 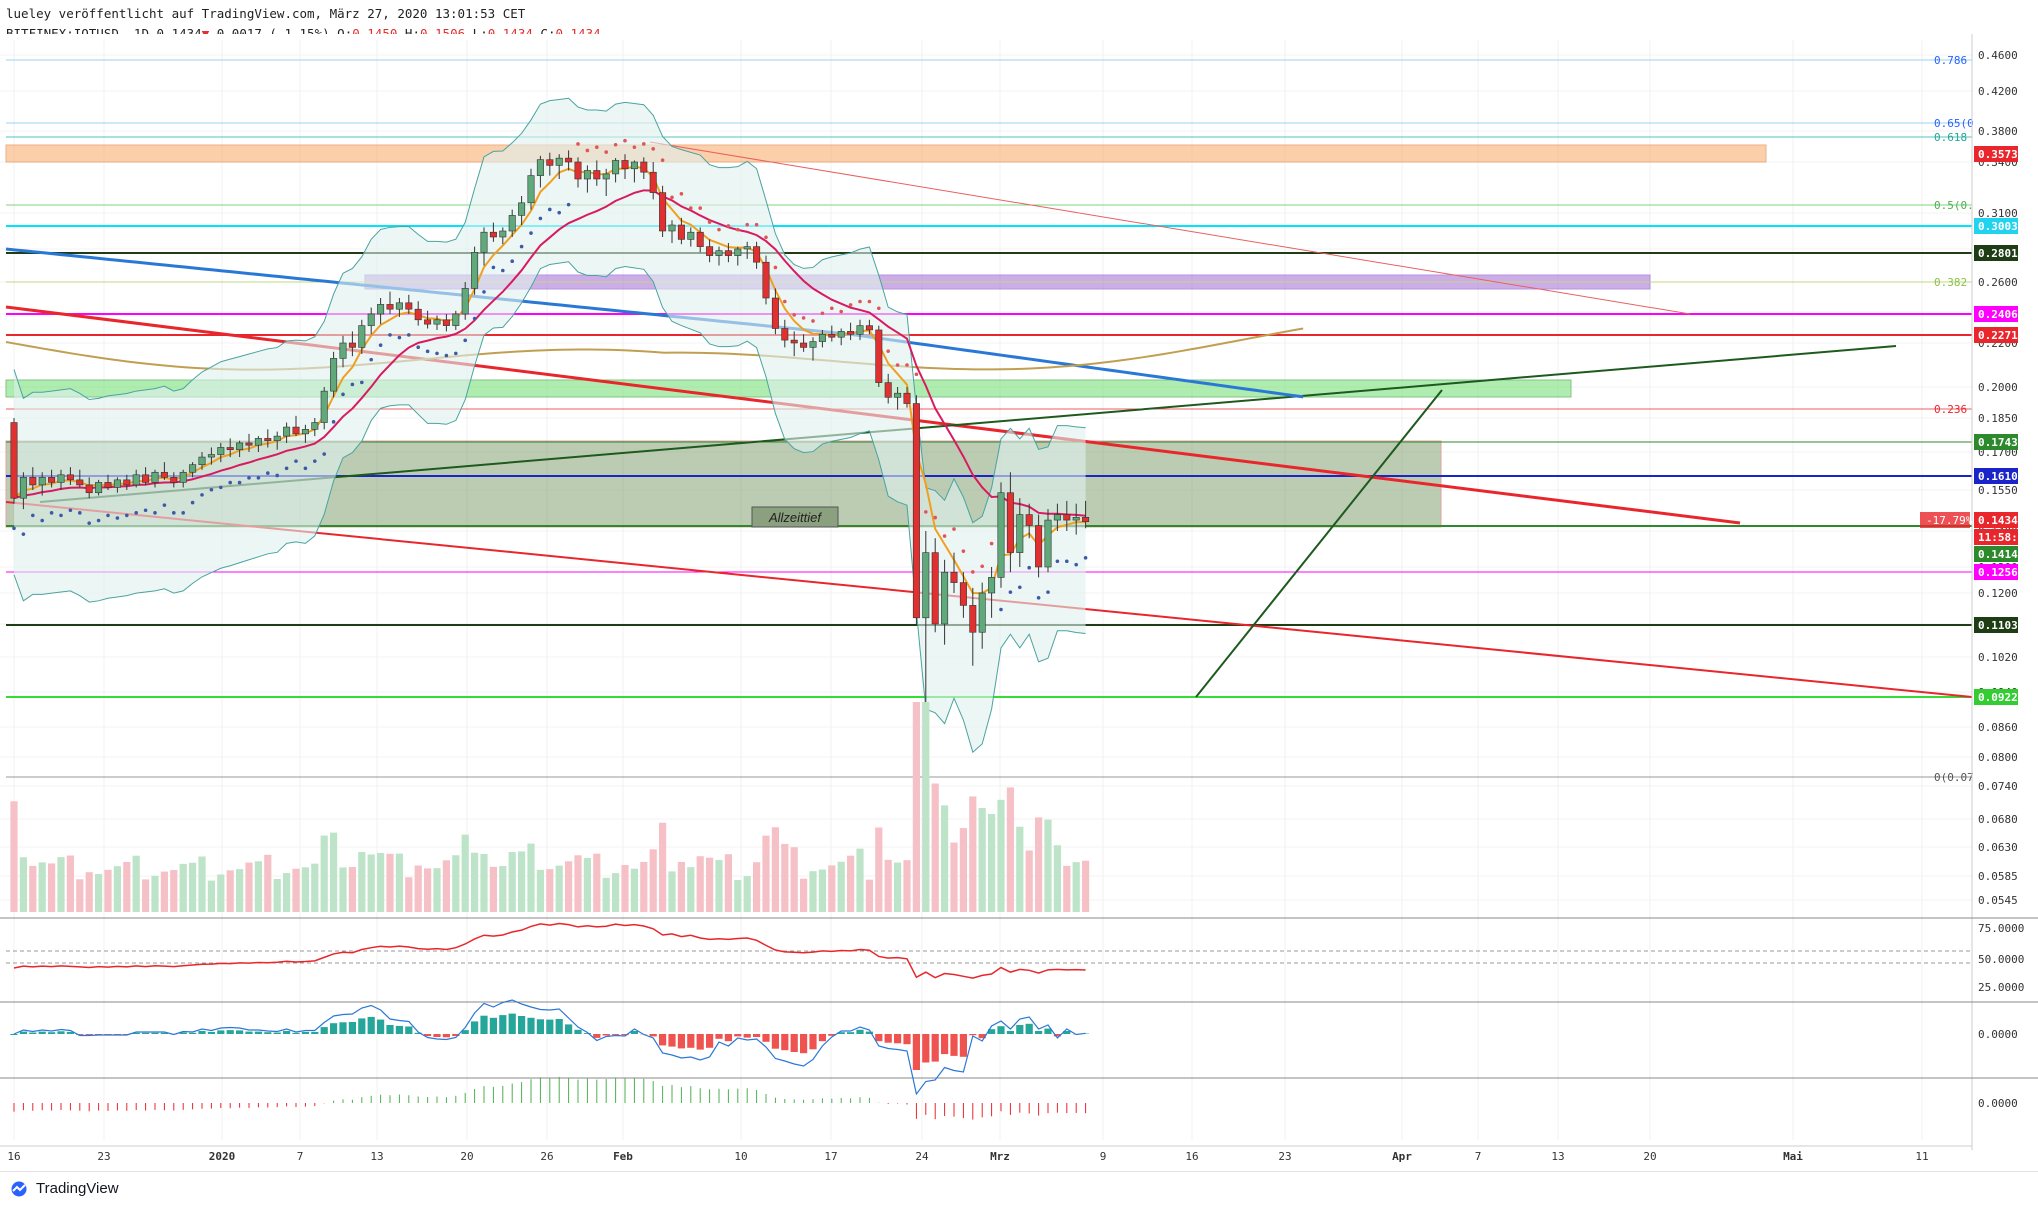 What do you see at coordinates (466, 1156) in the screenshot?
I see `x-tick-label: 20` at bounding box center [466, 1156].